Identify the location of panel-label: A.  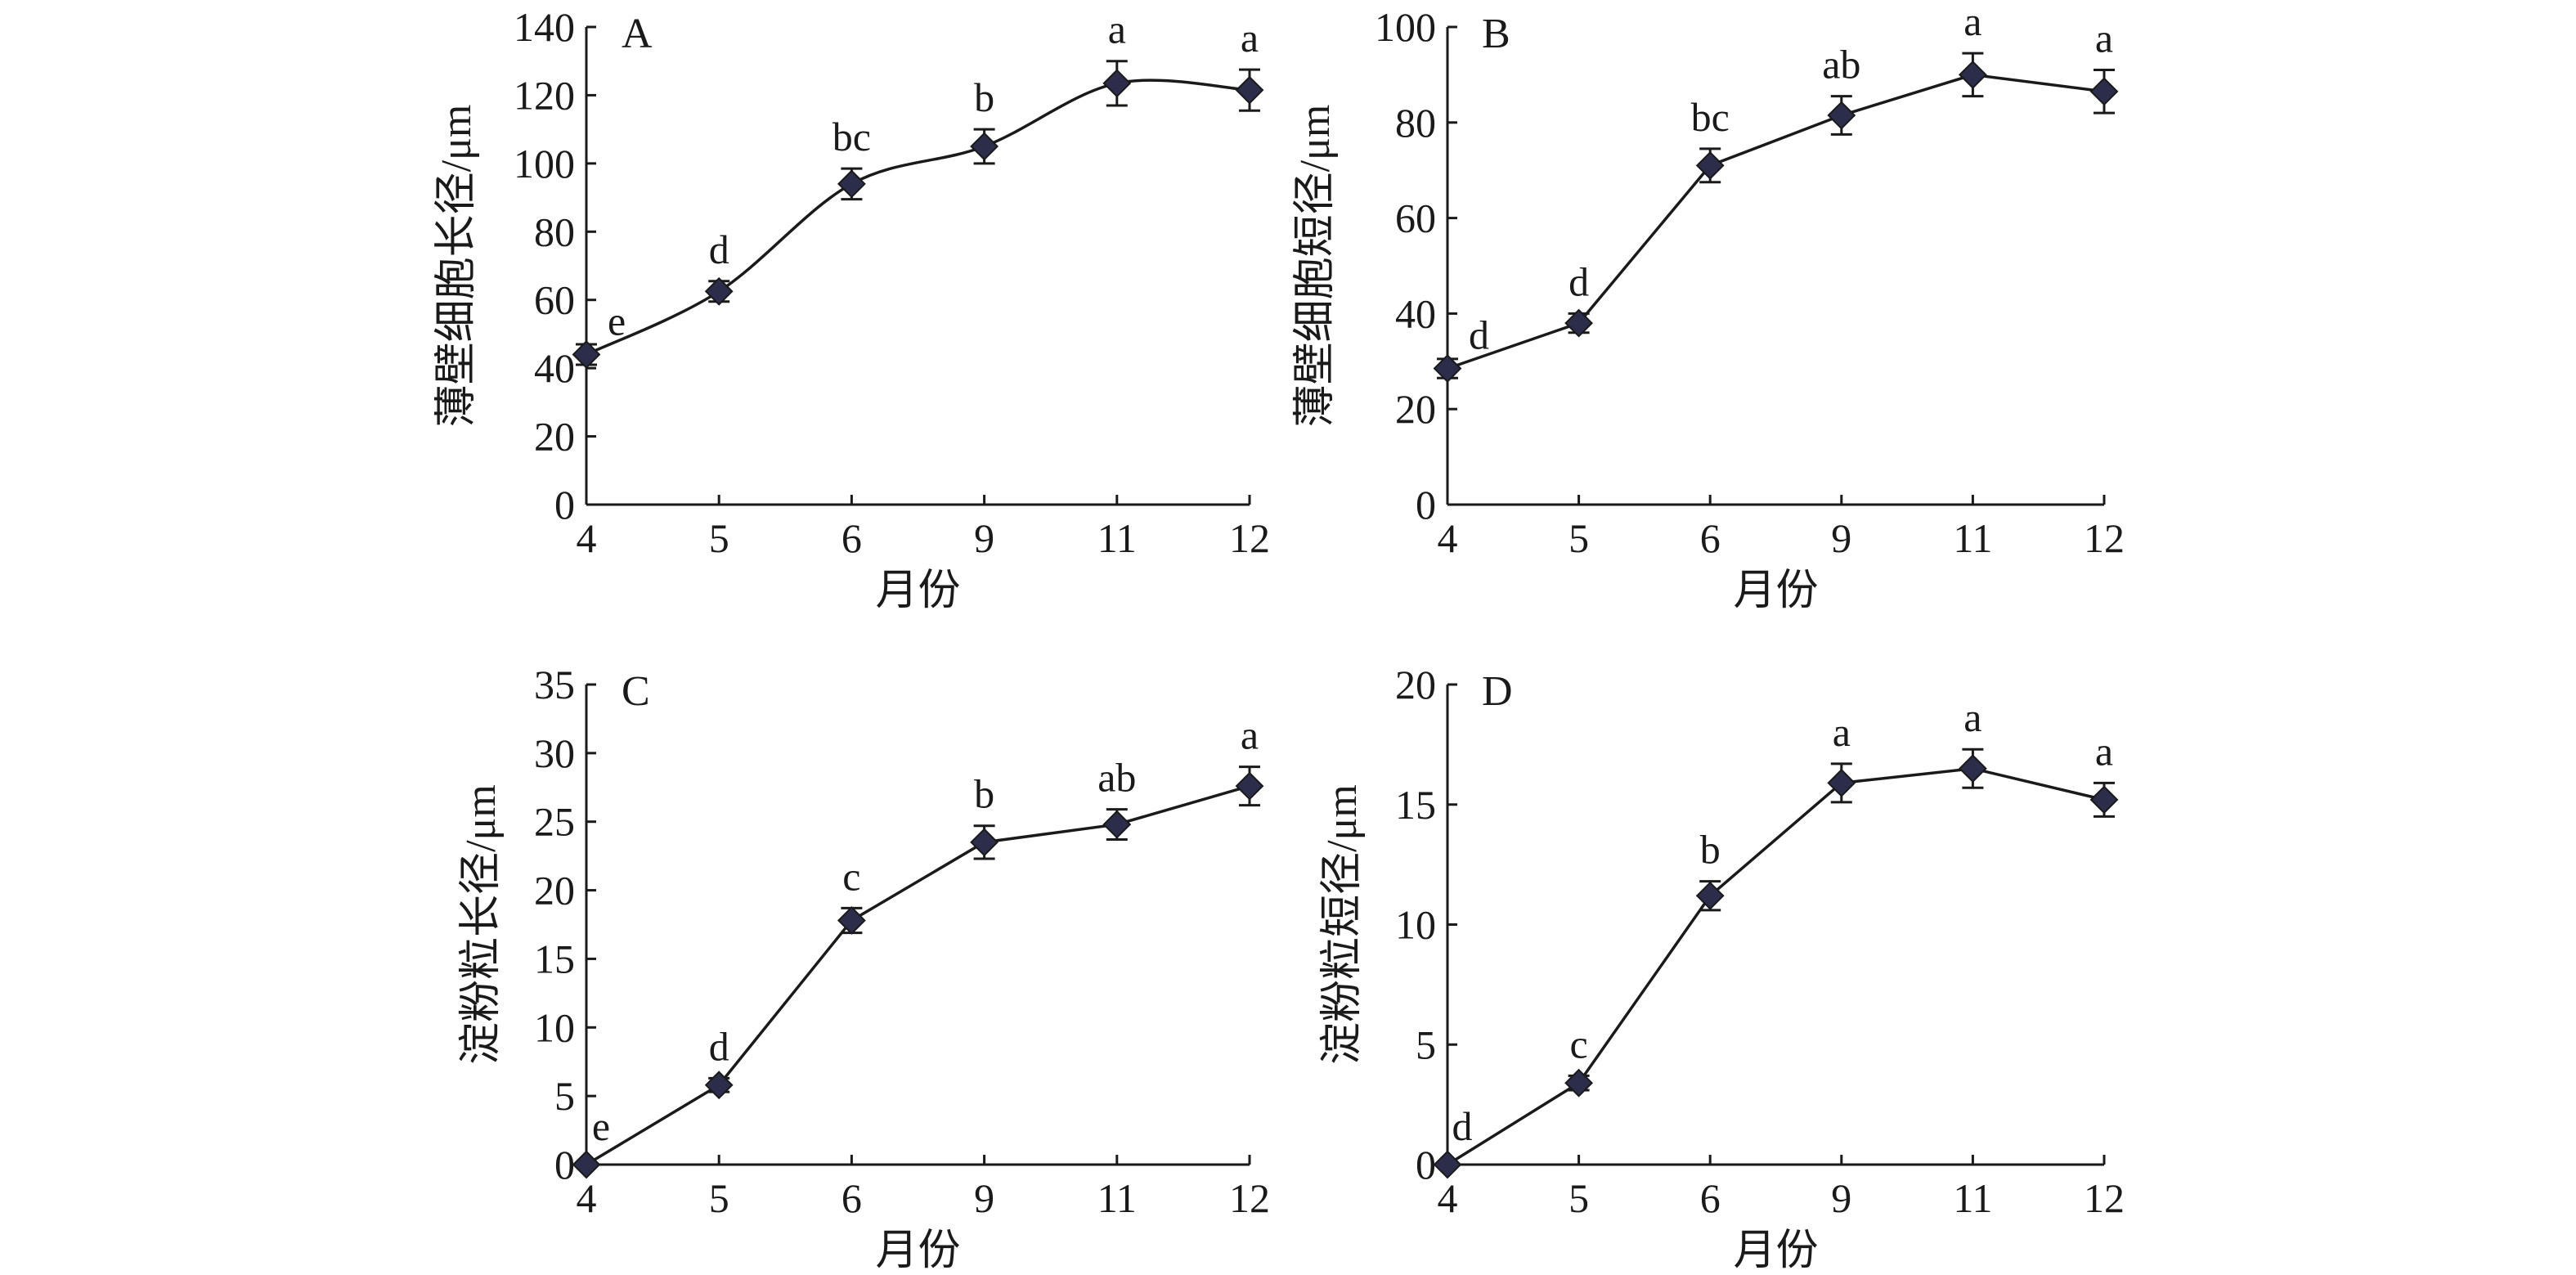
(637, 34).